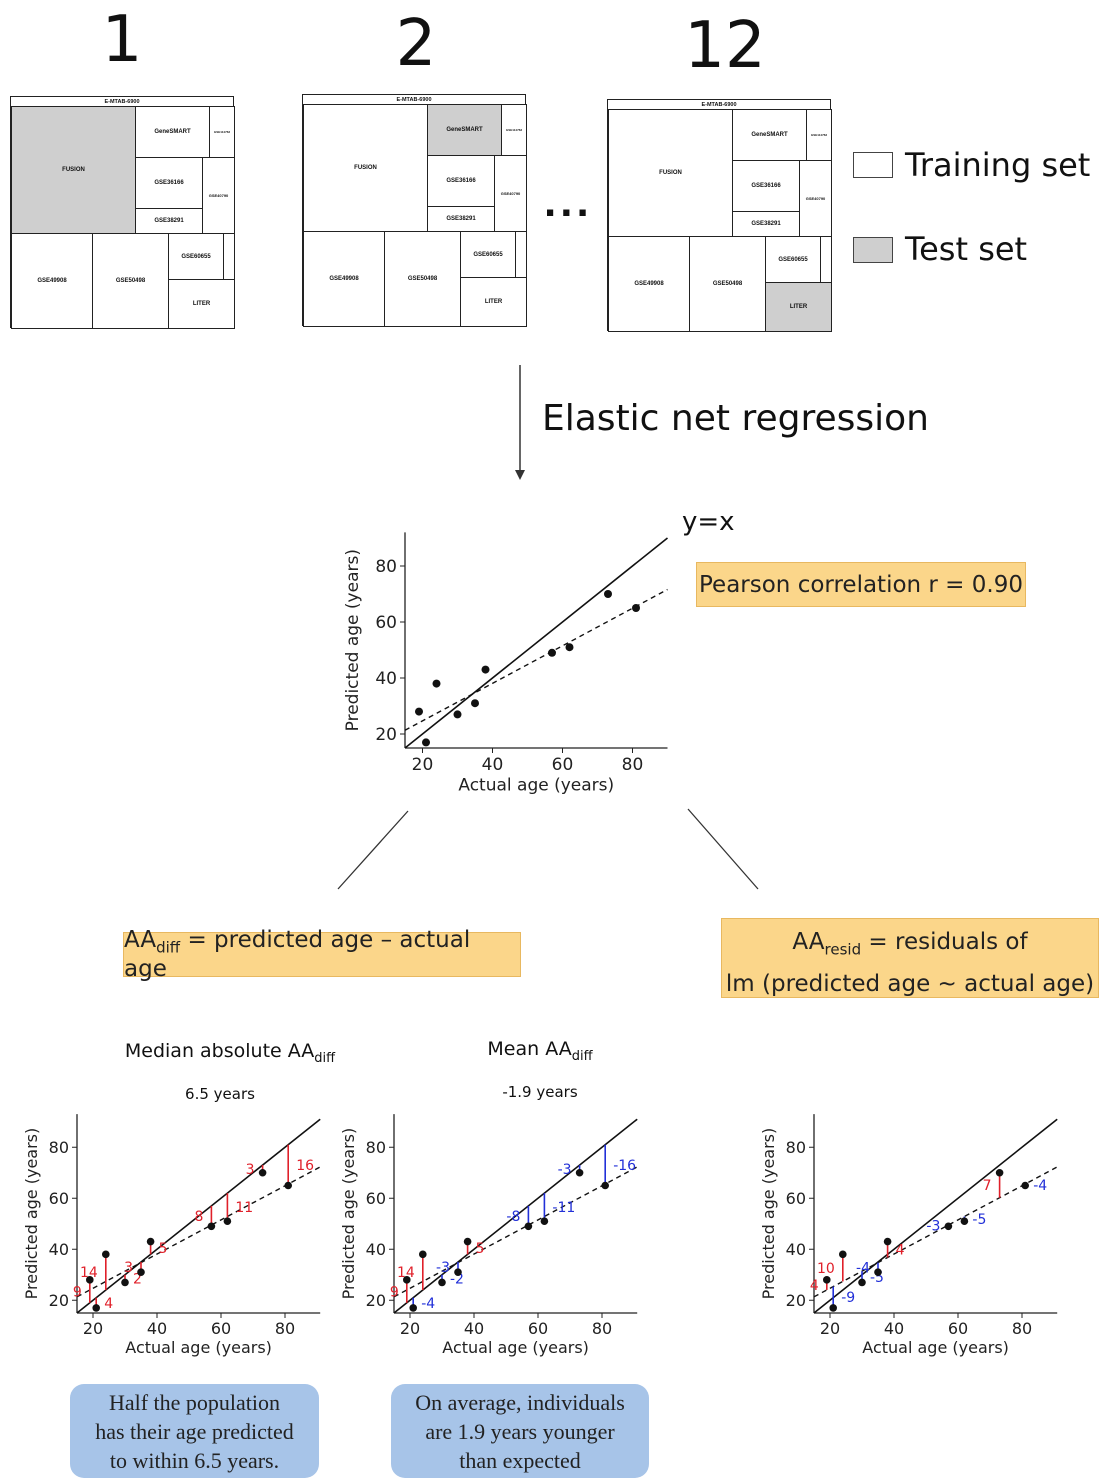 Image resolution: width=1100 pixels, height=1478 pixels. I want to click on residual-label: -4, so click(1040, 1186).